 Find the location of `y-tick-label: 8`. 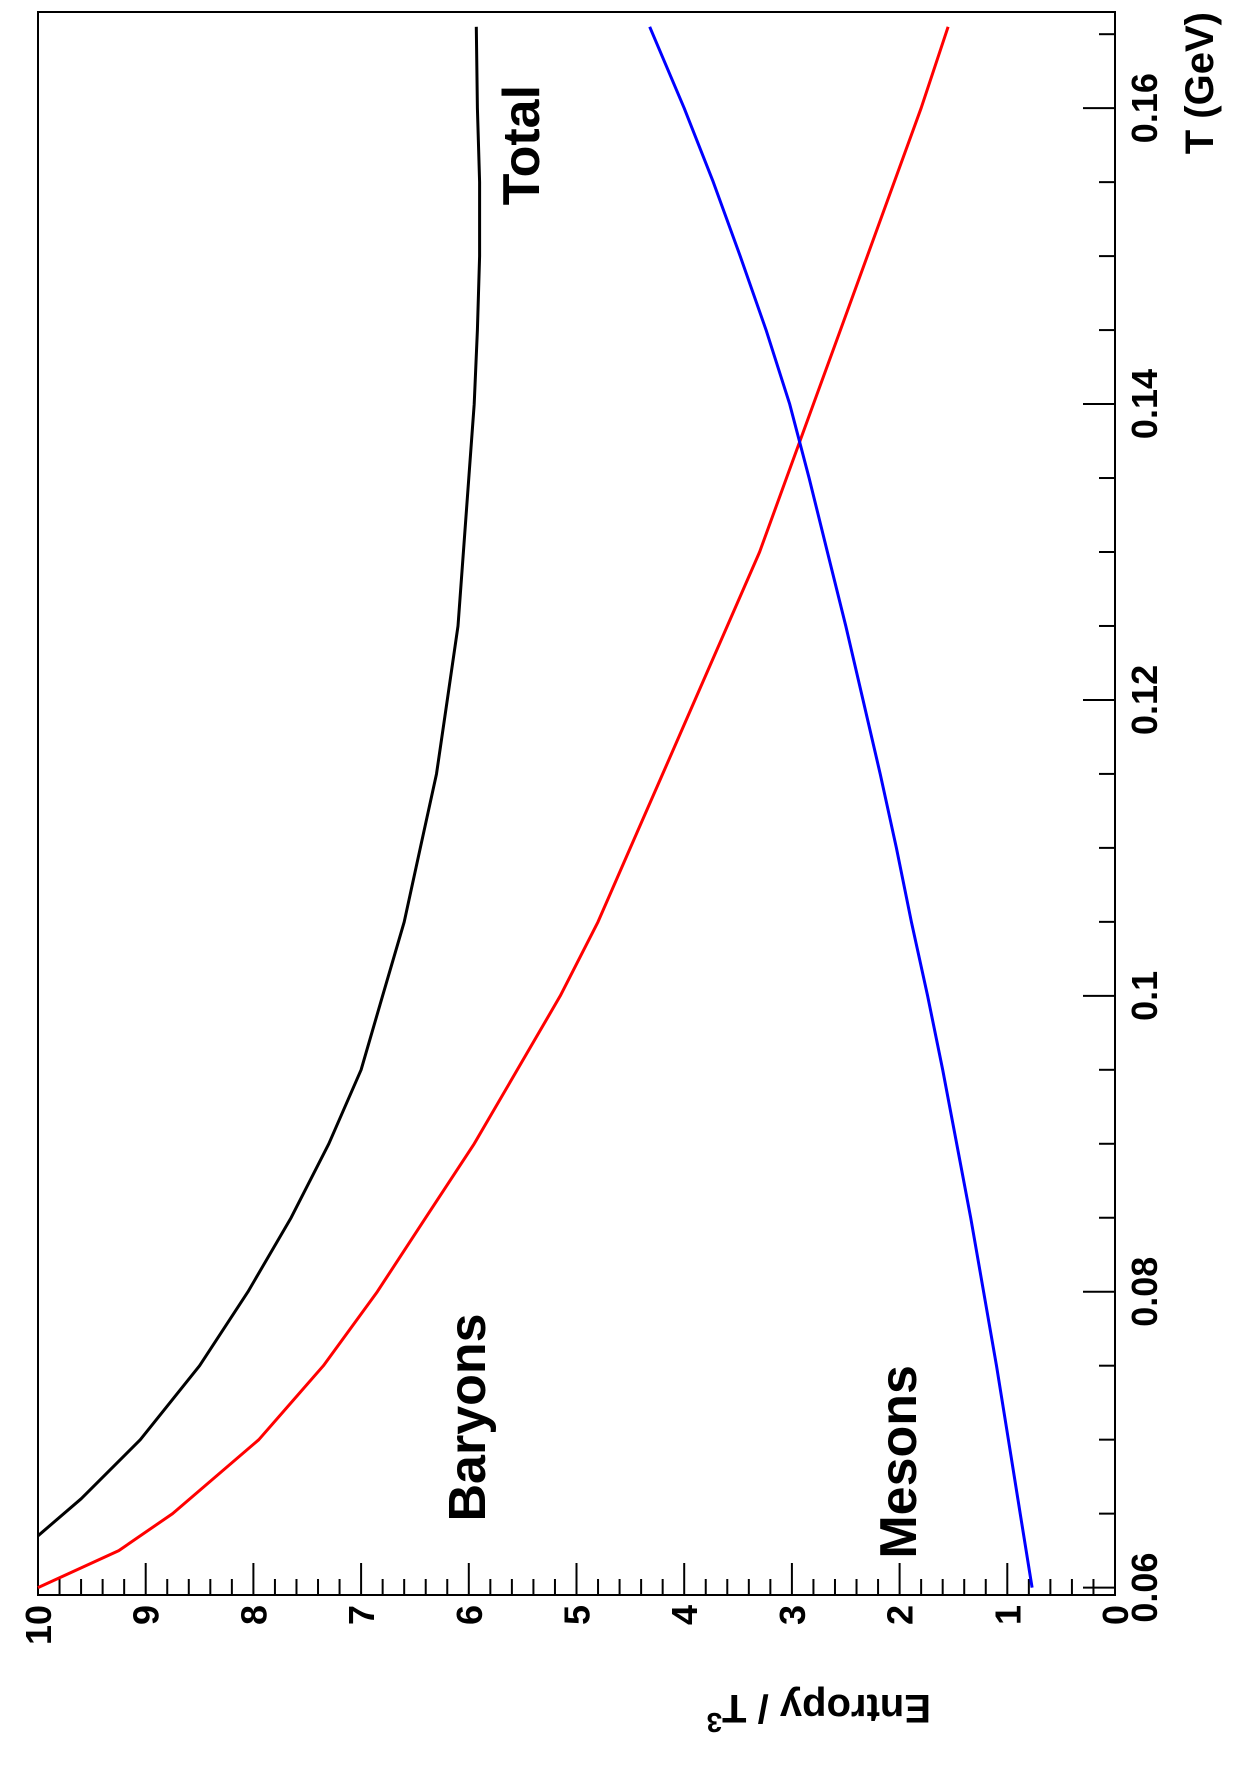

y-tick-label: 8 is located at coordinates (253, 1615).